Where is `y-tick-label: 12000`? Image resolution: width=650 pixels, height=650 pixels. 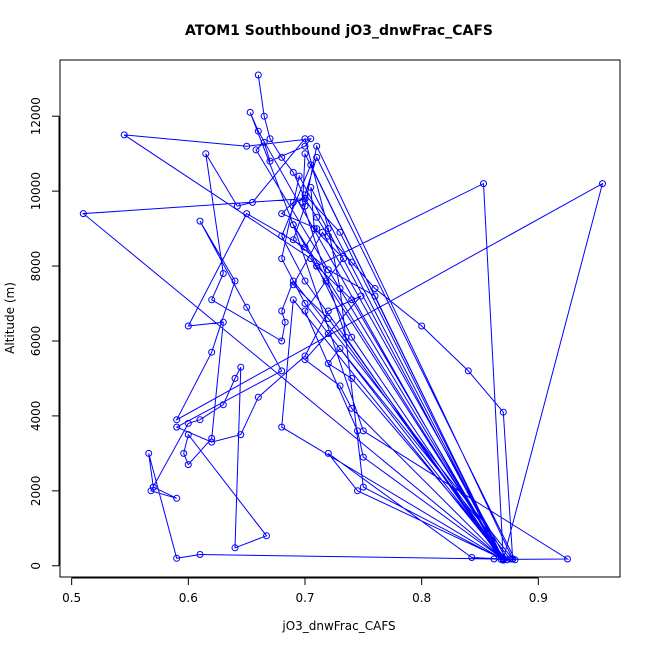
y-tick-label: 12000 is located at coordinates (36, 116).